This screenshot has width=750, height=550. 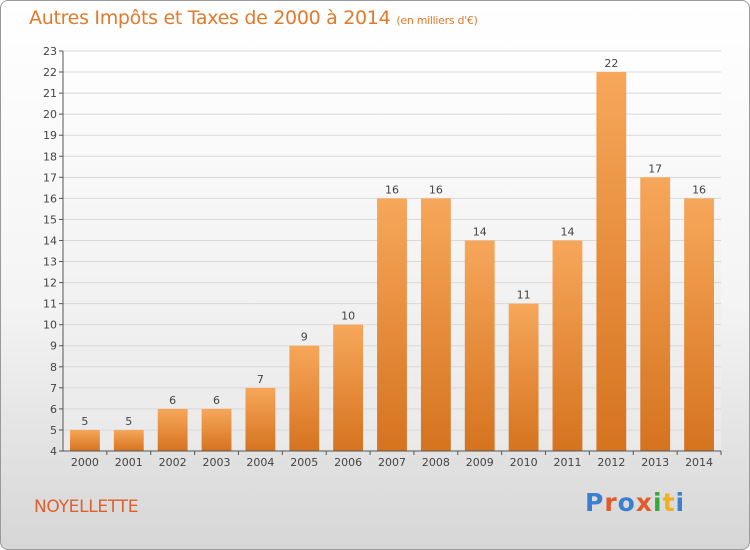 I want to click on x-tick-label: 2008, so click(x=436, y=462).